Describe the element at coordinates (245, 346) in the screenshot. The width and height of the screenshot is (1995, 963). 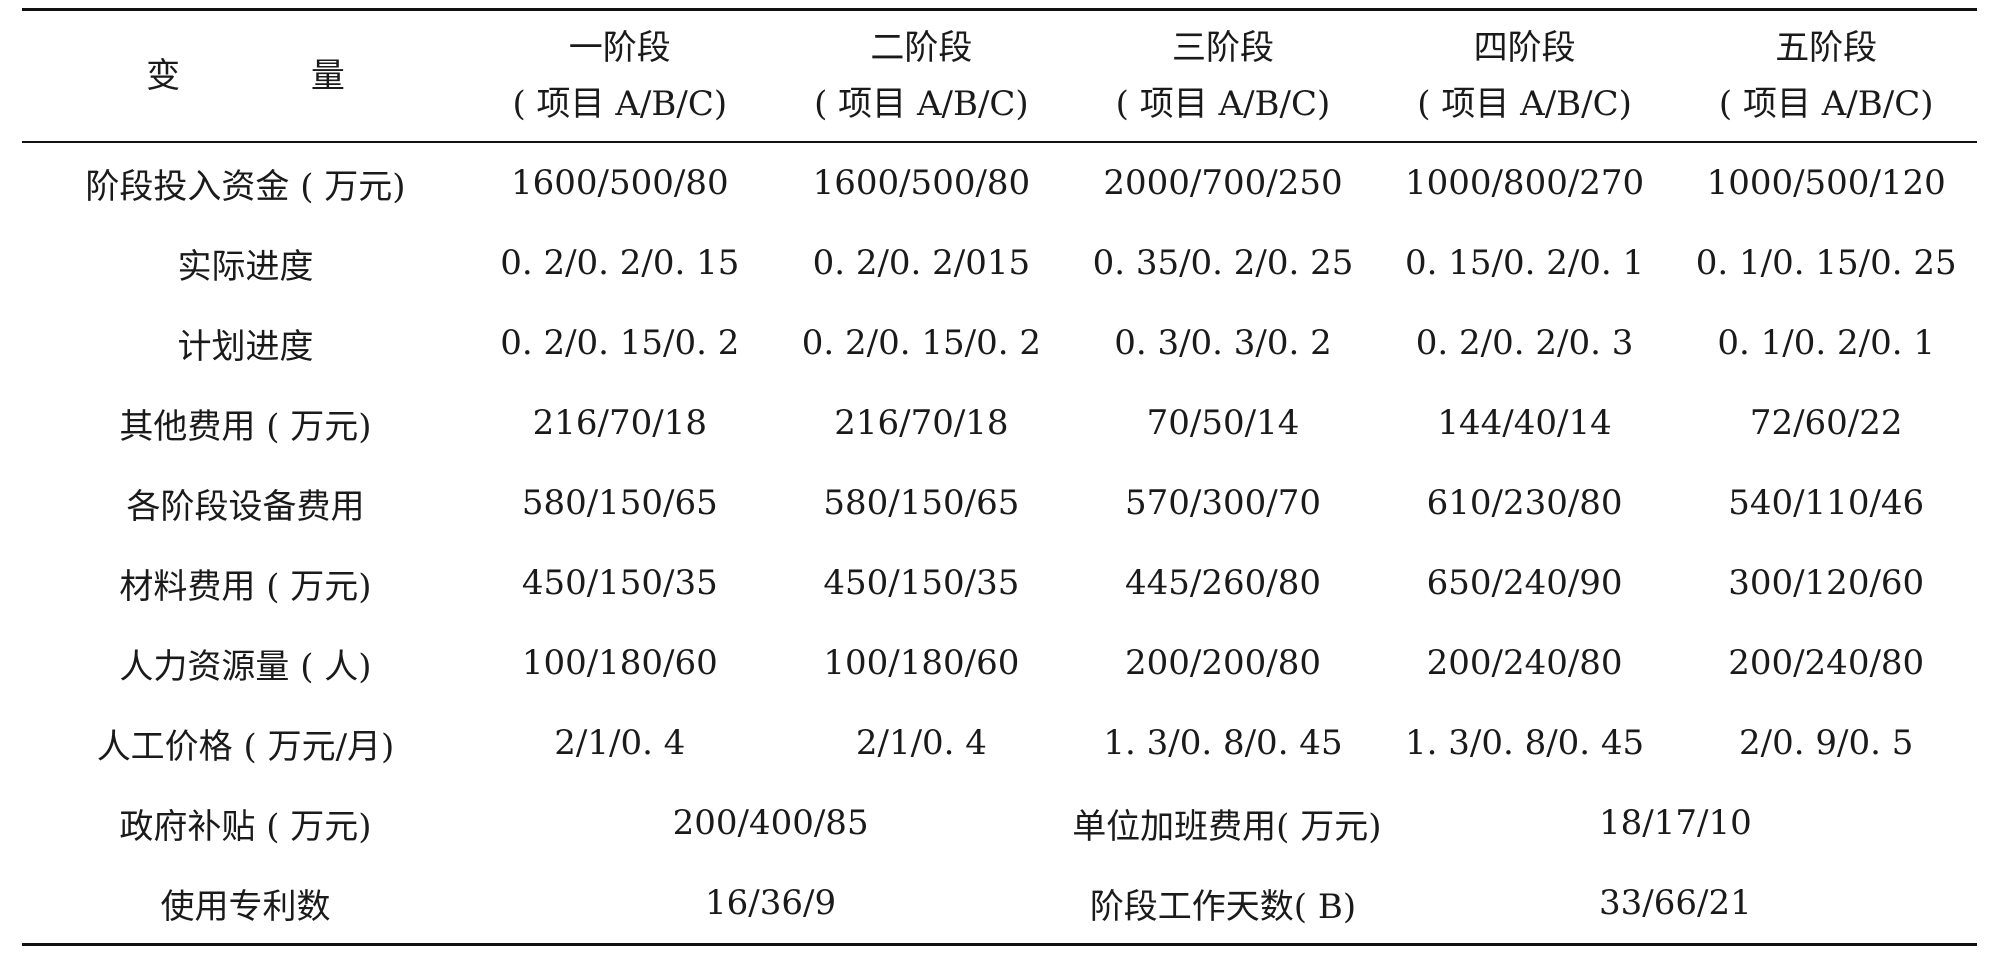
I see `row-label: 计划进度` at that location.